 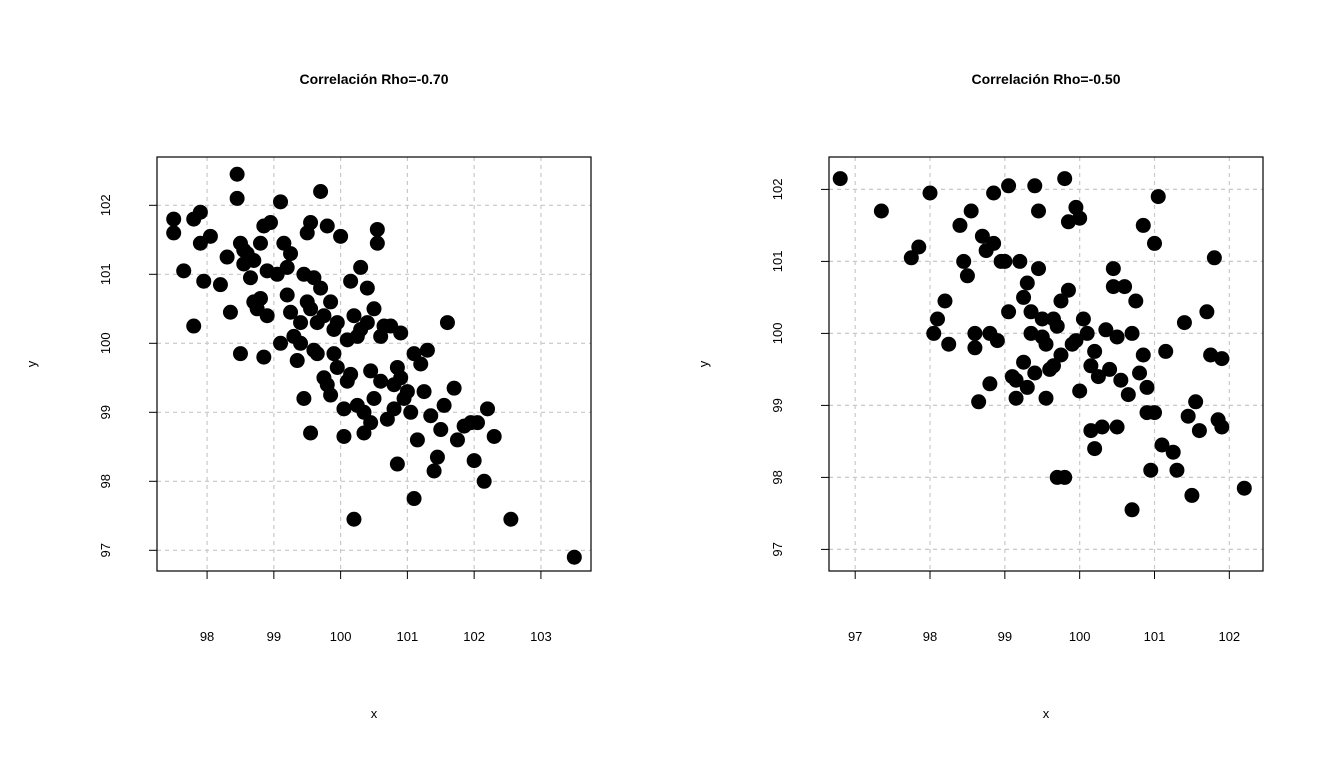 What do you see at coordinates (474, 636) in the screenshot?
I see `left-x-tick-label: 102` at bounding box center [474, 636].